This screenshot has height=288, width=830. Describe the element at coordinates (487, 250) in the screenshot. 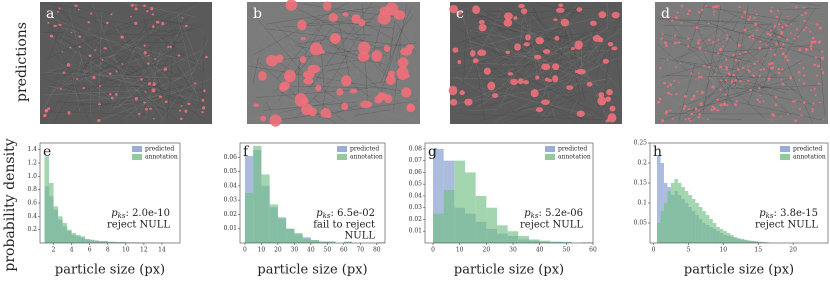

I see `x-tick-label: 20` at that location.